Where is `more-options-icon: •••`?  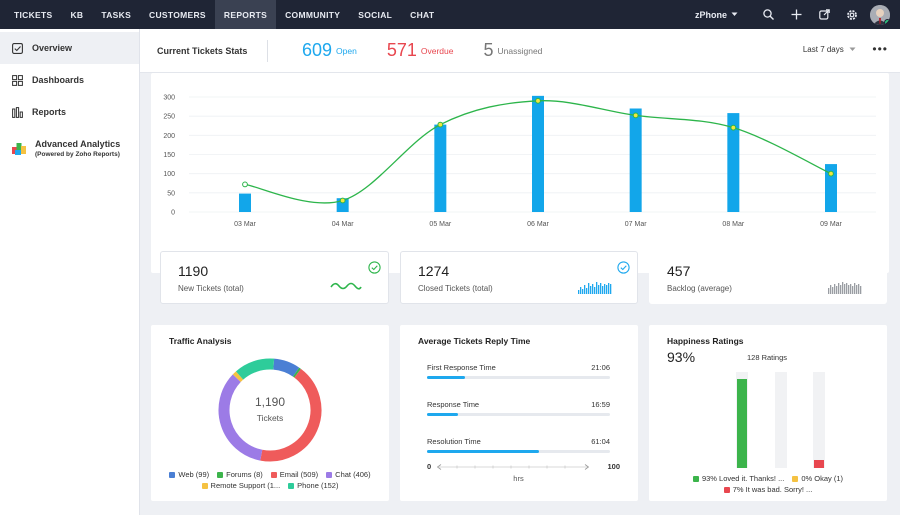
more-options-icon: ••• is located at coordinates (880, 49).